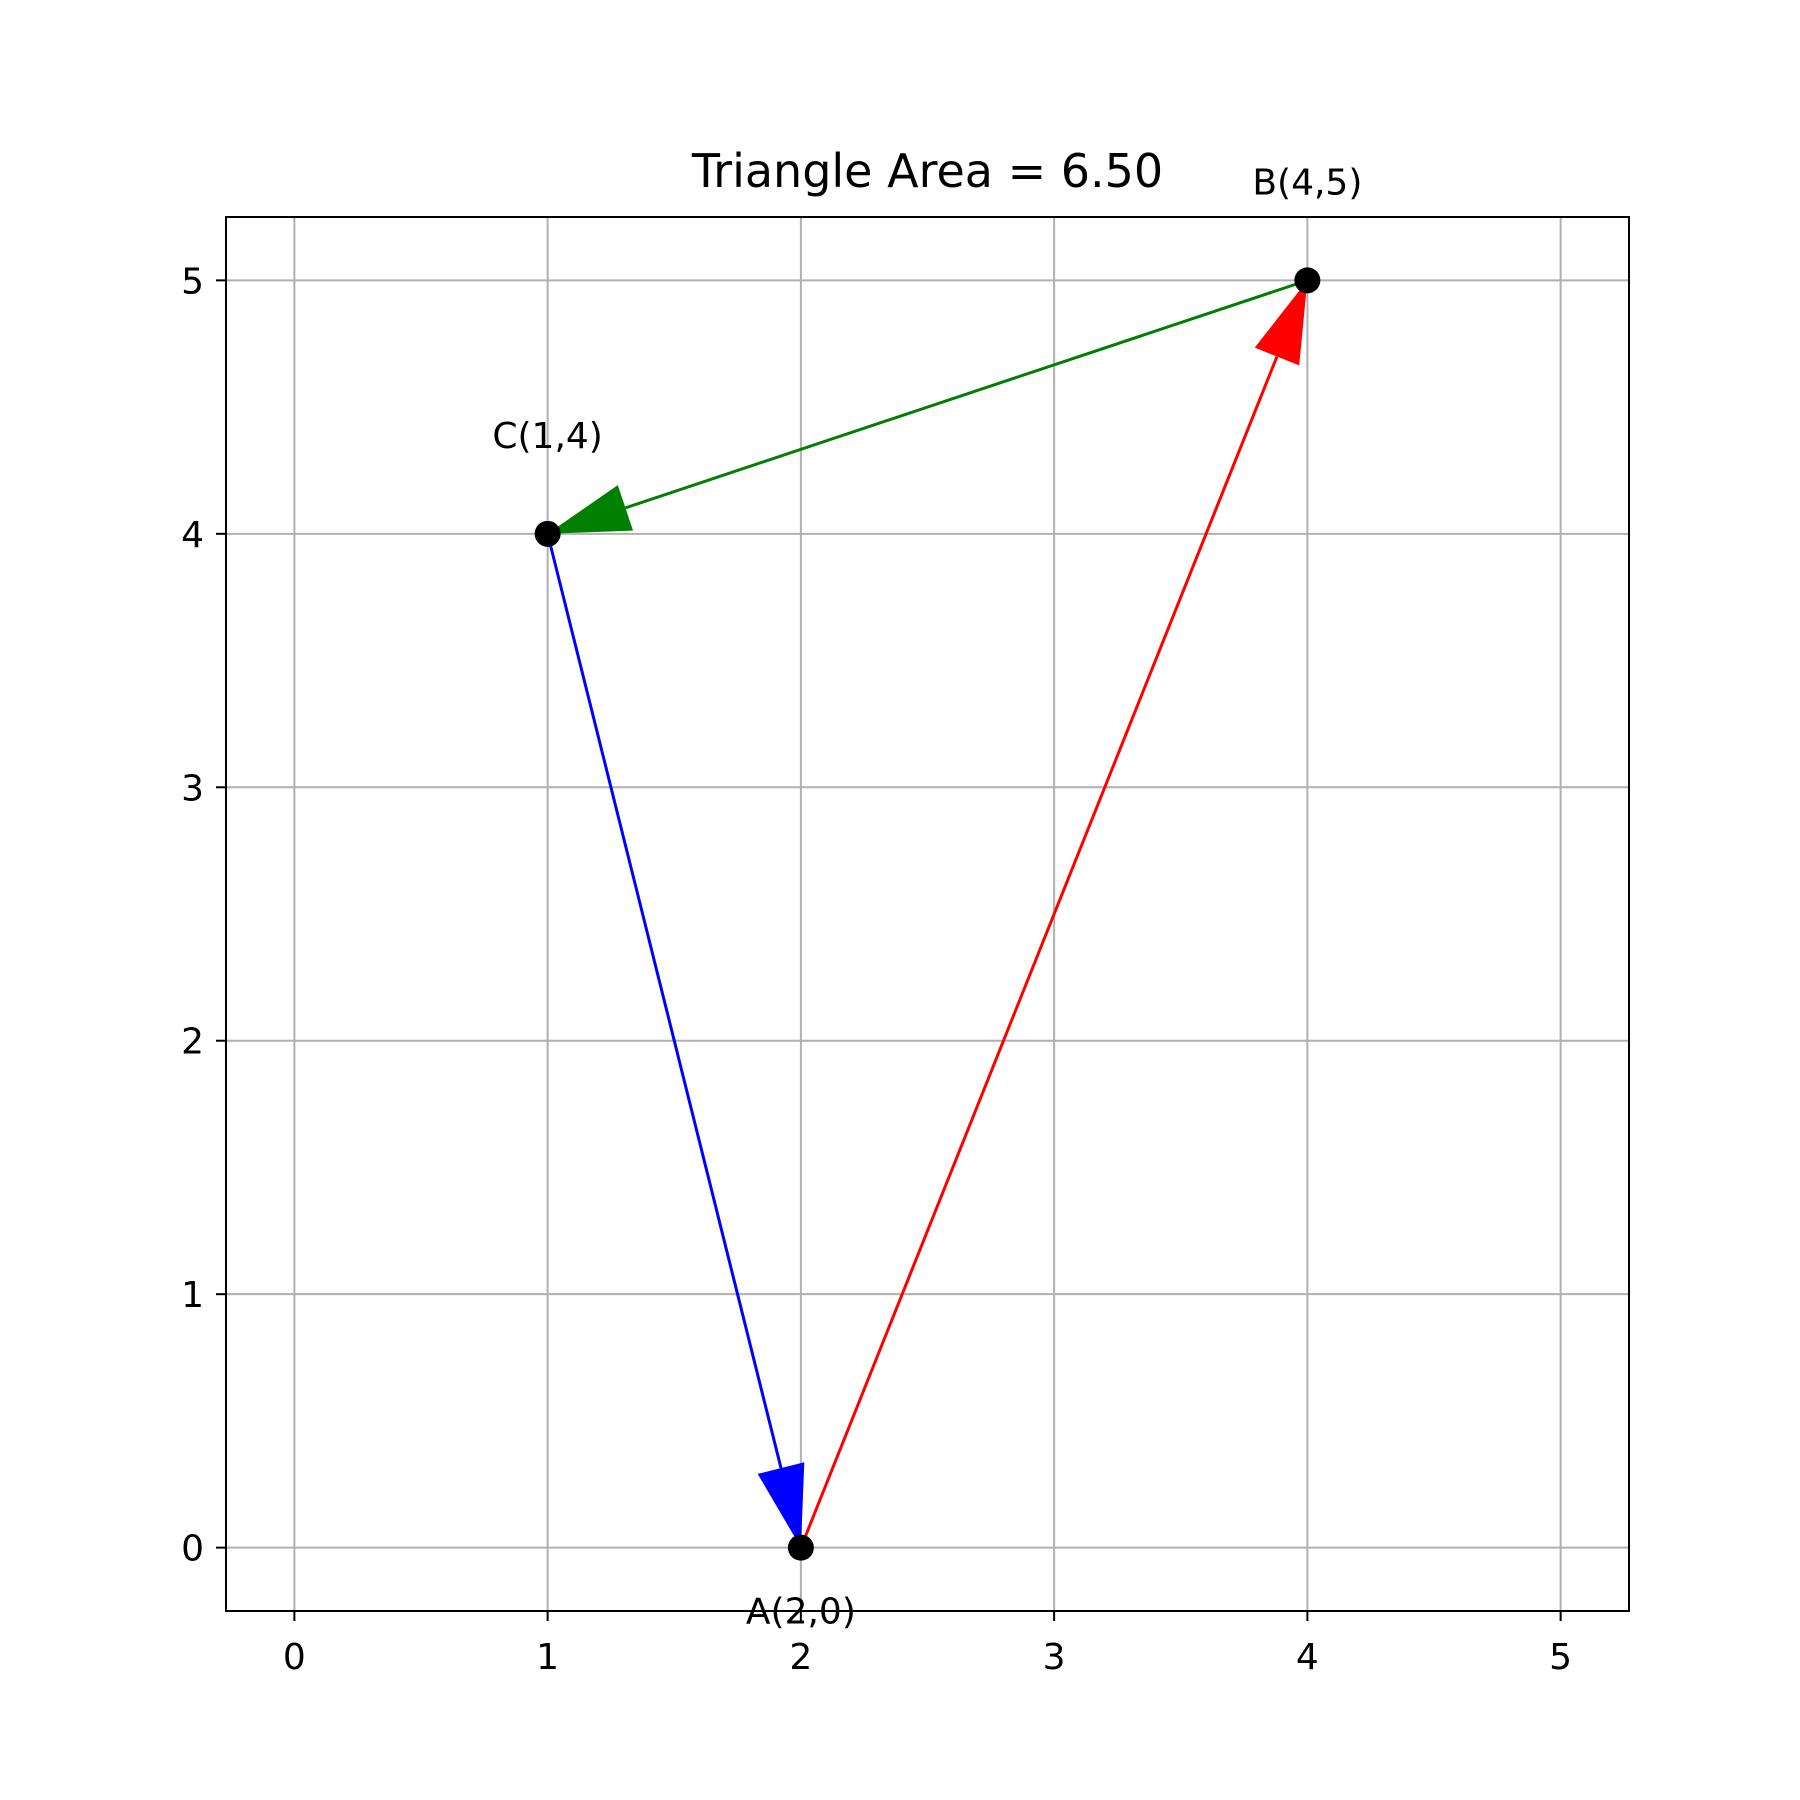 The width and height of the screenshot is (1800, 1800). Describe the element at coordinates (547, 436) in the screenshot. I see `point-label-c: C(1,4)` at that location.